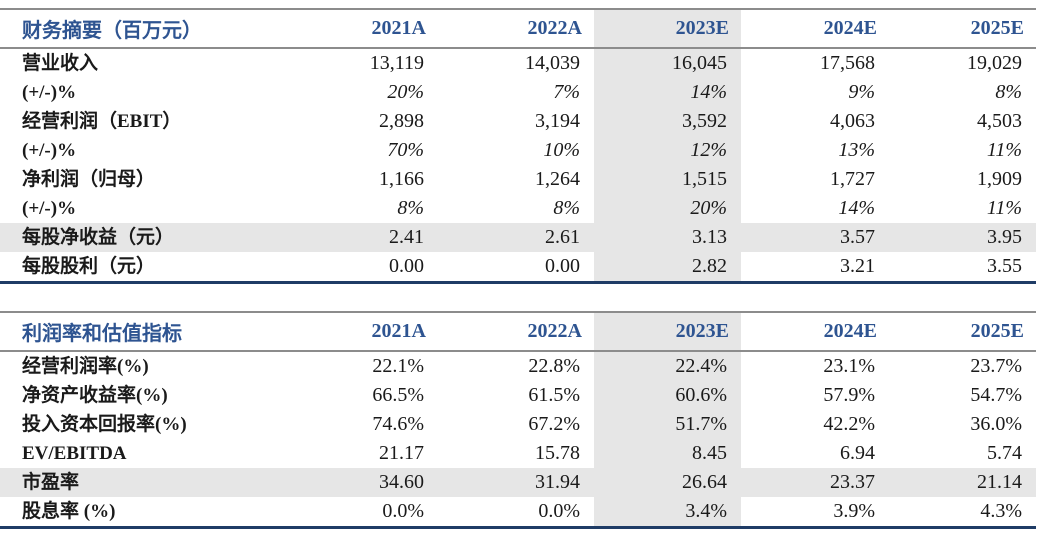  Describe the element at coordinates (962, 268) in the screenshot. I see `cell: 3.55` at that location.